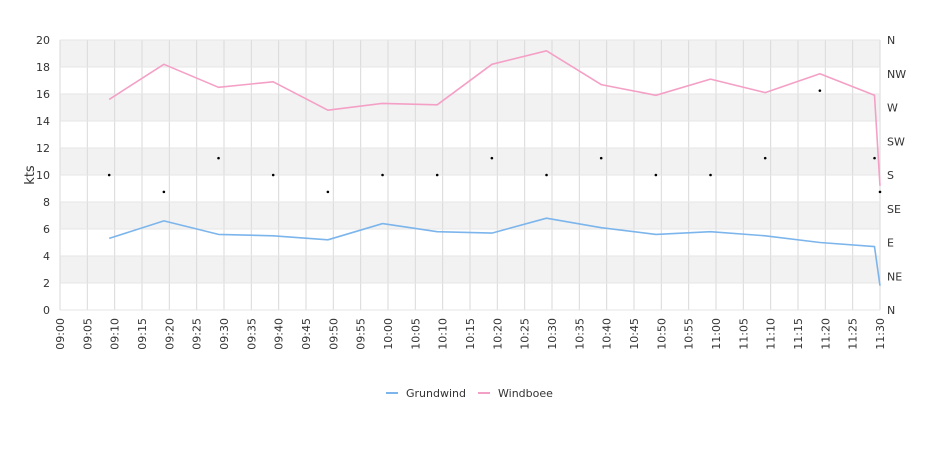 This screenshot has width=940, height=450. Describe the element at coordinates (279, 334) in the screenshot. I see `x-tick-label: 09:40` at that location.